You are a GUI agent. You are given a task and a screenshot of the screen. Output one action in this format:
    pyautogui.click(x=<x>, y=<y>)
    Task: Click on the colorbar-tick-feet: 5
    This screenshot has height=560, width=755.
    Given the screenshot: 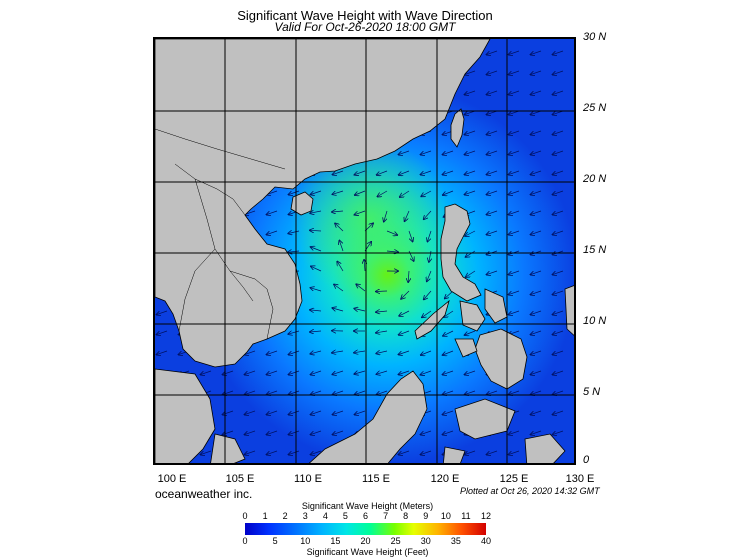 What is the action you would take?
    pyautogui.click(x=275, y=541)
    